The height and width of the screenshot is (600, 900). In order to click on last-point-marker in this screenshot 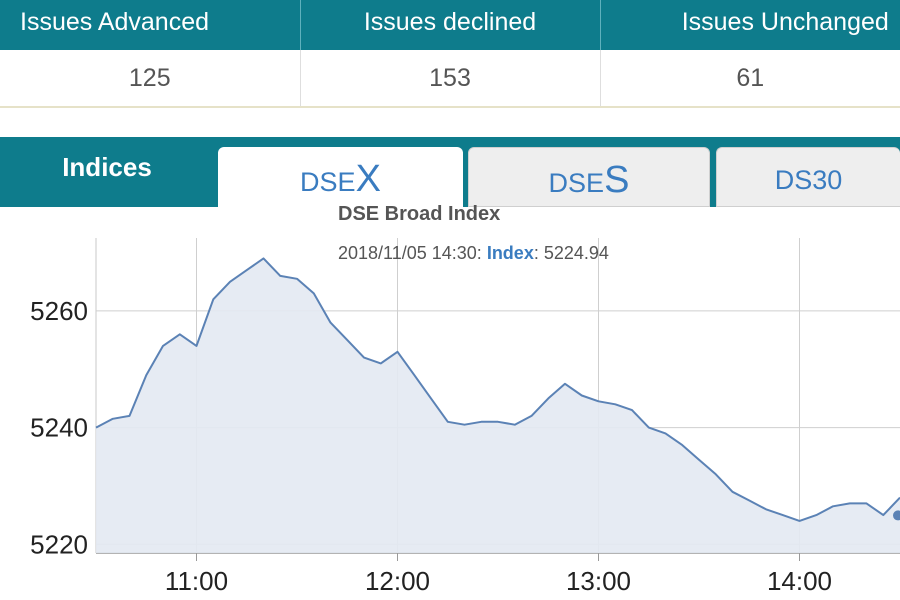, I will do `click(896, 515)`.